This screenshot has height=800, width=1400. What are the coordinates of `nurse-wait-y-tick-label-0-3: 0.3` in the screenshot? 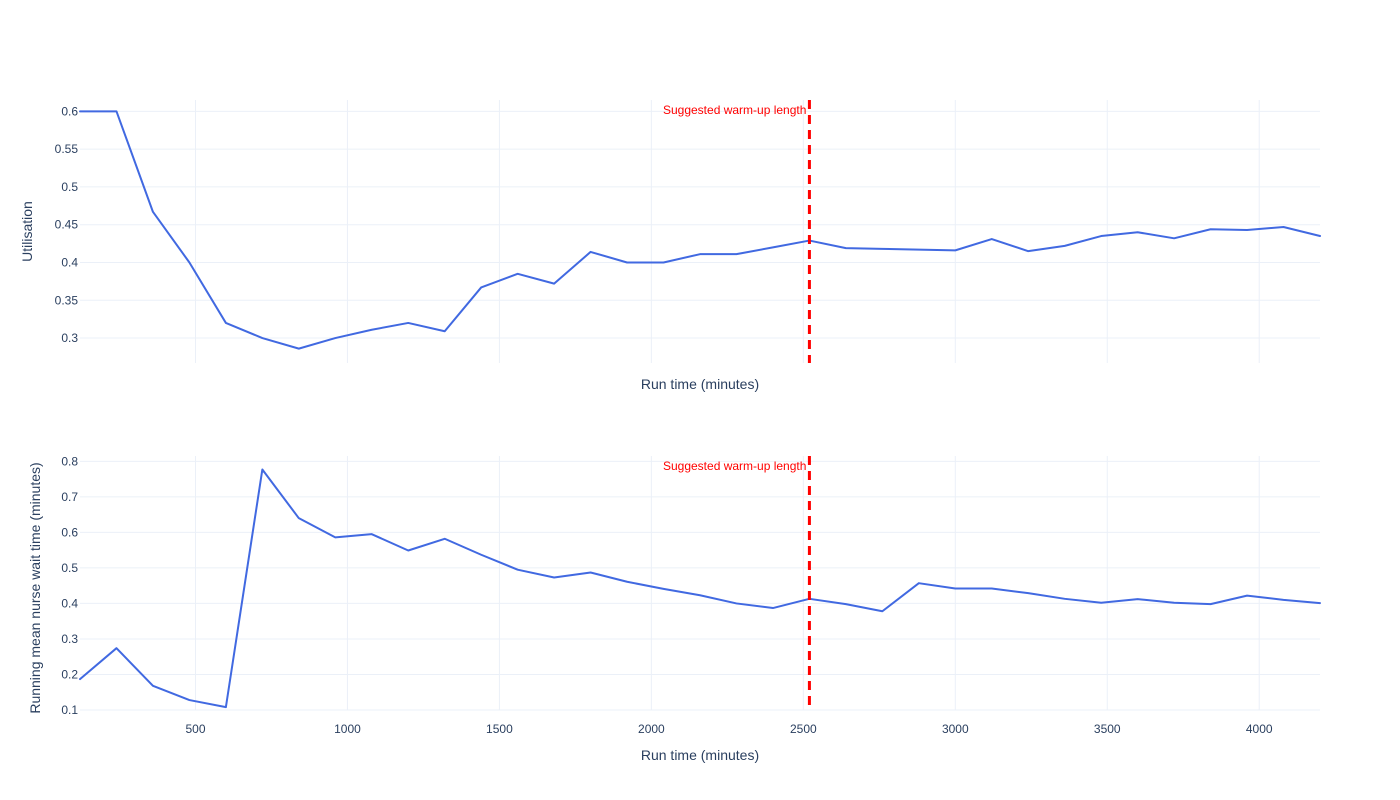 It's located at (69, 639).